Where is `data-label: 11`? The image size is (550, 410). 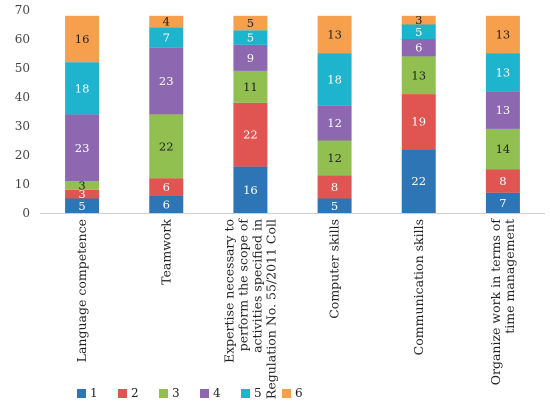 data-label: 11 is located at coordinates (250, 87).